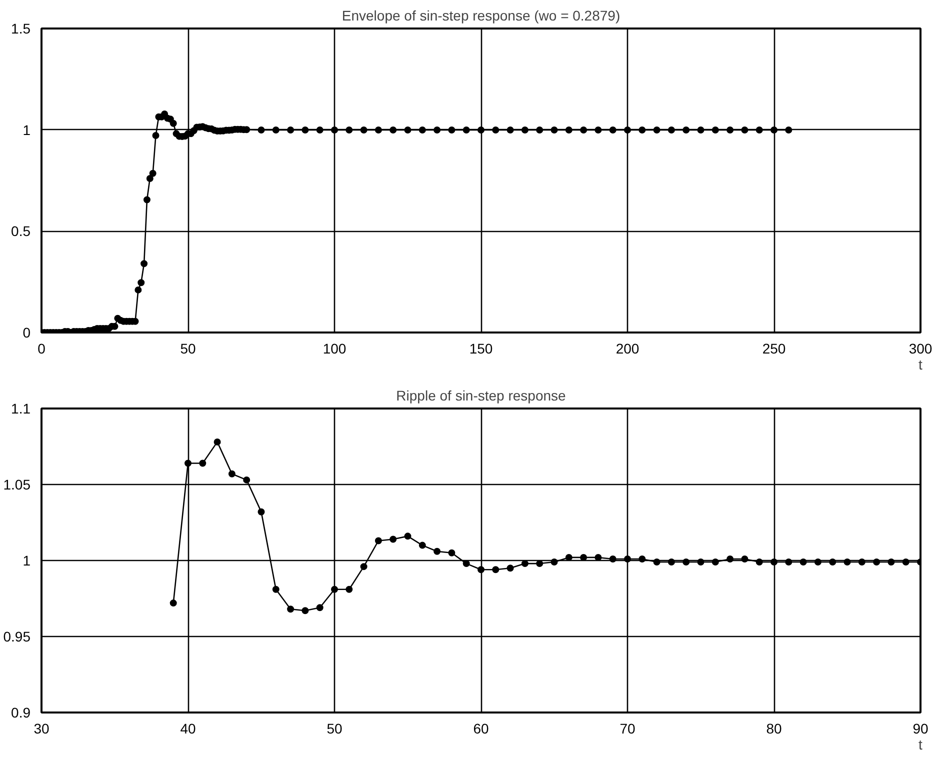 The width and height of the screenshot is (948, 772). Describe the element at coordinates (481, 348) in the screenshot. I see `x-tick-label: 150` at that location.